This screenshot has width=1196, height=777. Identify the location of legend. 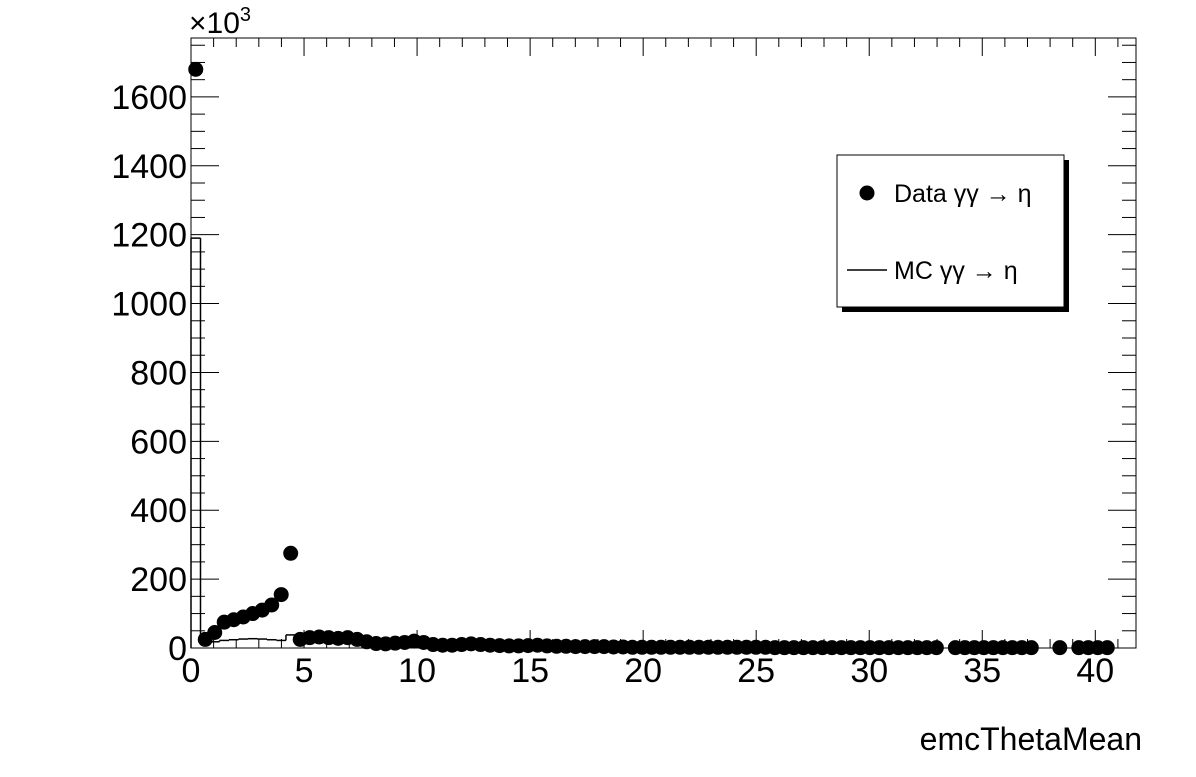
(950, 231).